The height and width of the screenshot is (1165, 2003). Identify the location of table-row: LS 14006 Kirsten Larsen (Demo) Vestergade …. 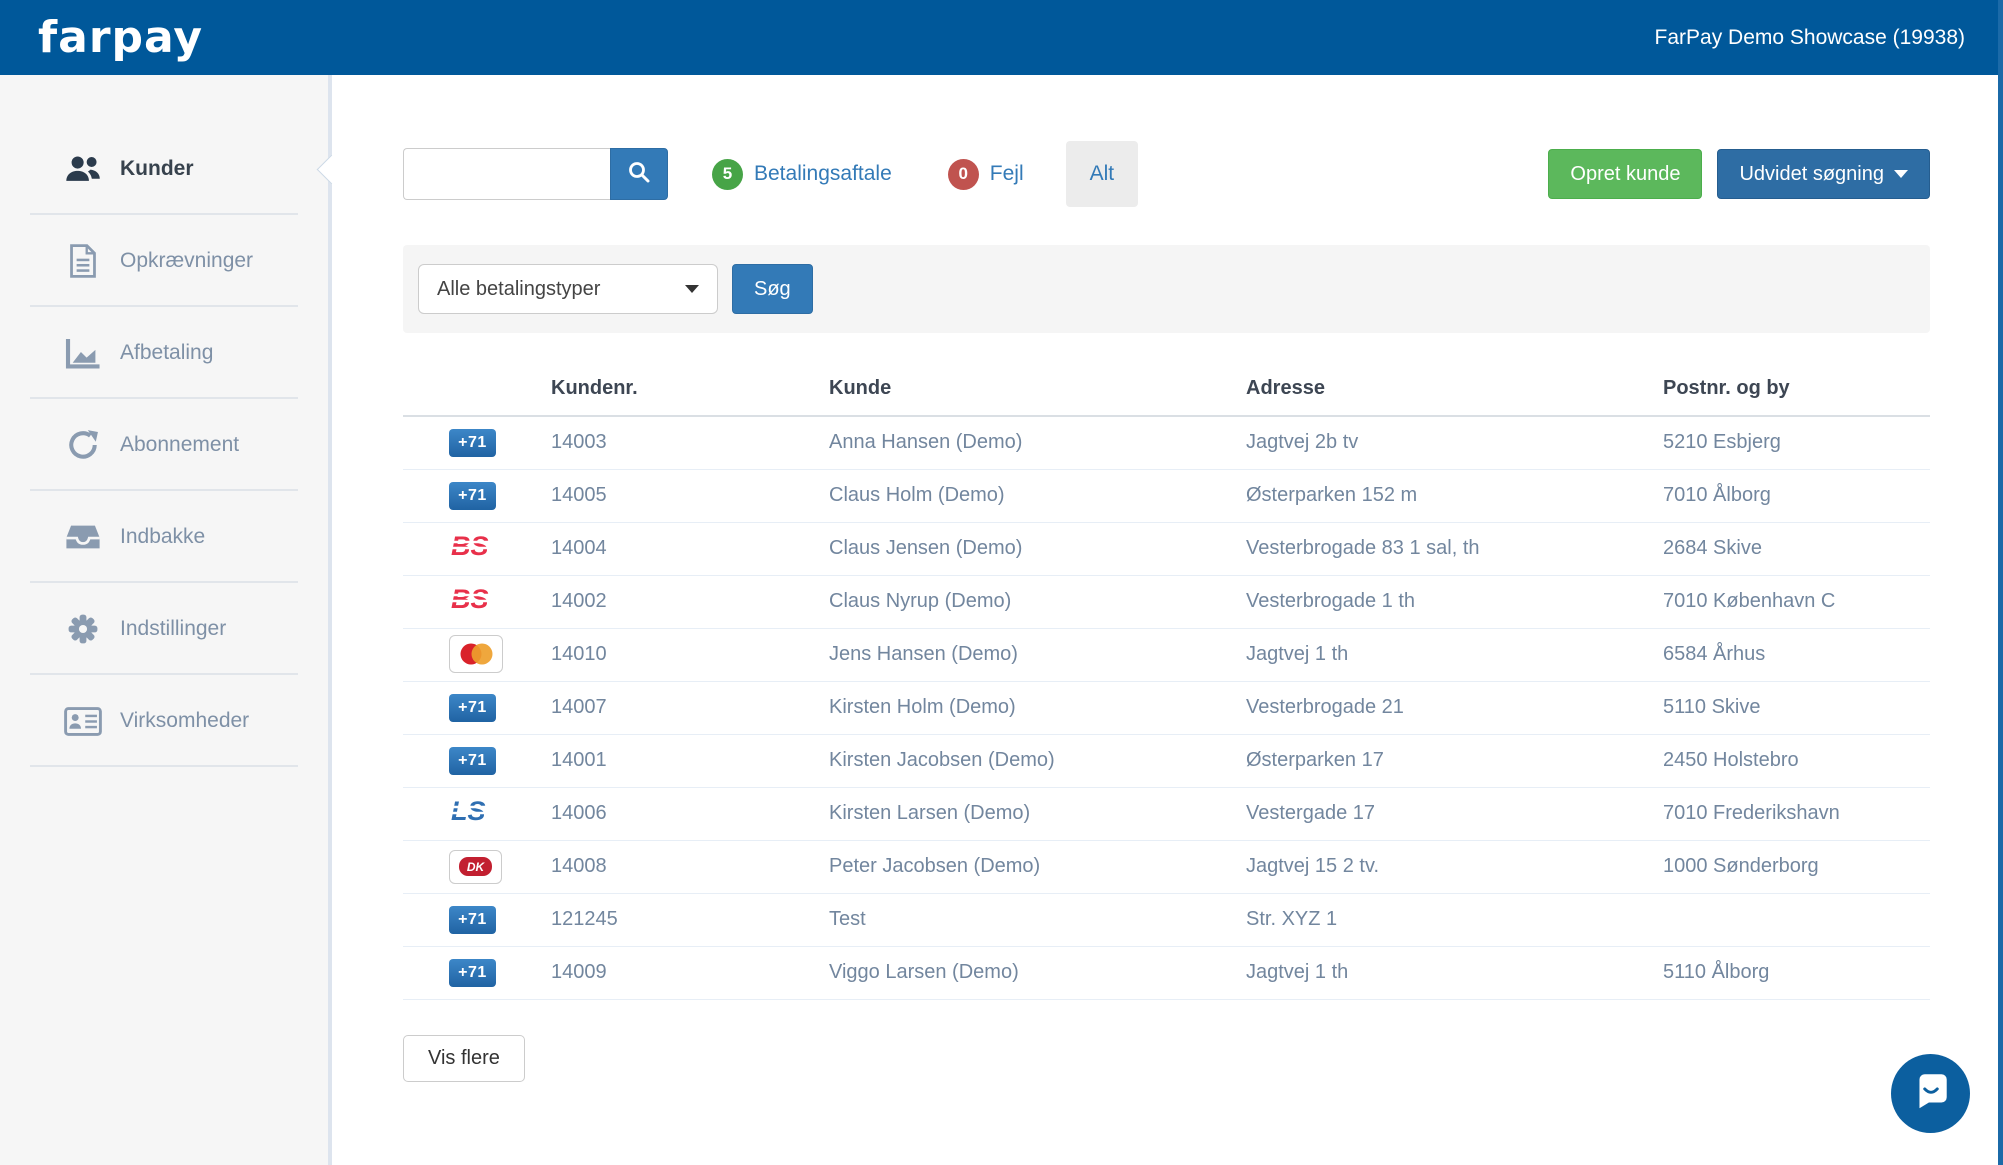
(1166, 814).